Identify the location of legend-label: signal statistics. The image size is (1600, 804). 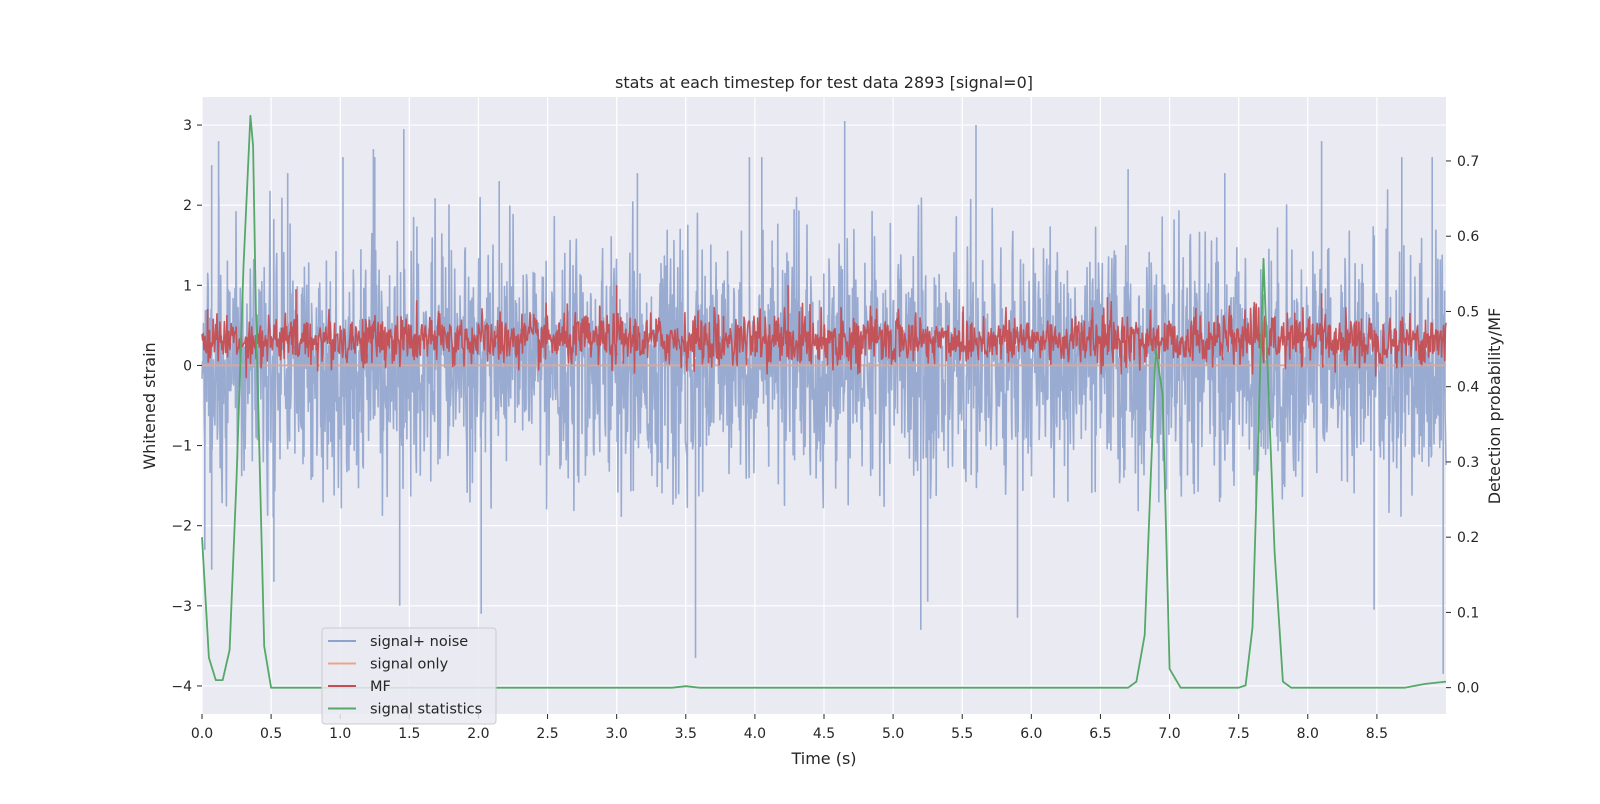
(426, 710).